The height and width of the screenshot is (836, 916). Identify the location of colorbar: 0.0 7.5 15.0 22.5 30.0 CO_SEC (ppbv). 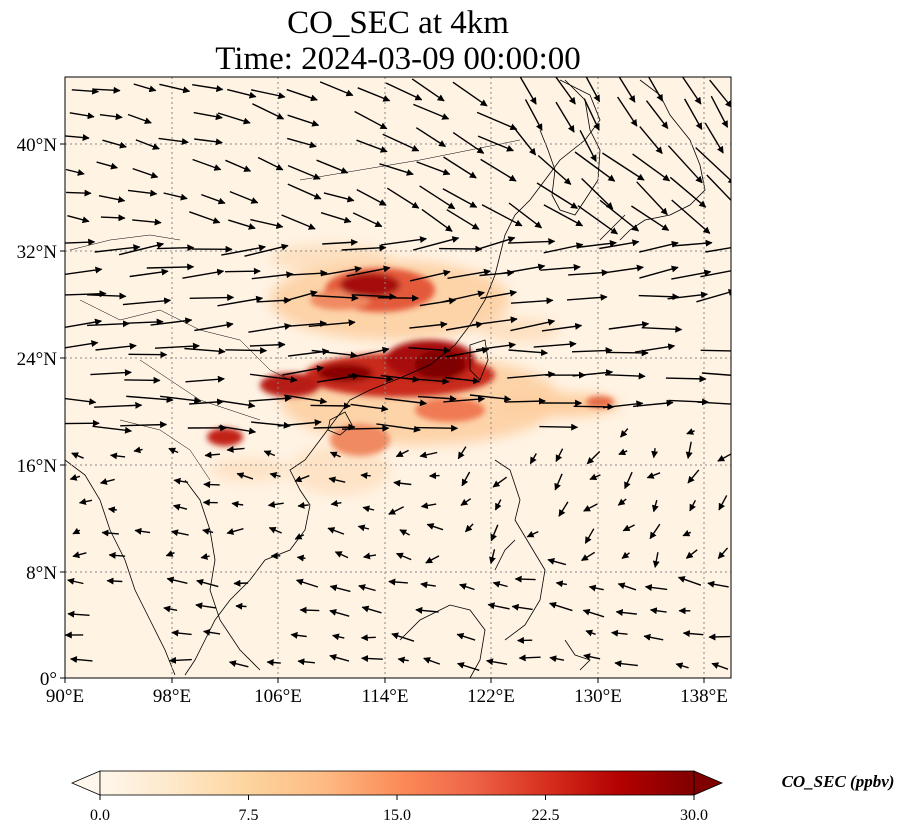
(482, 797).